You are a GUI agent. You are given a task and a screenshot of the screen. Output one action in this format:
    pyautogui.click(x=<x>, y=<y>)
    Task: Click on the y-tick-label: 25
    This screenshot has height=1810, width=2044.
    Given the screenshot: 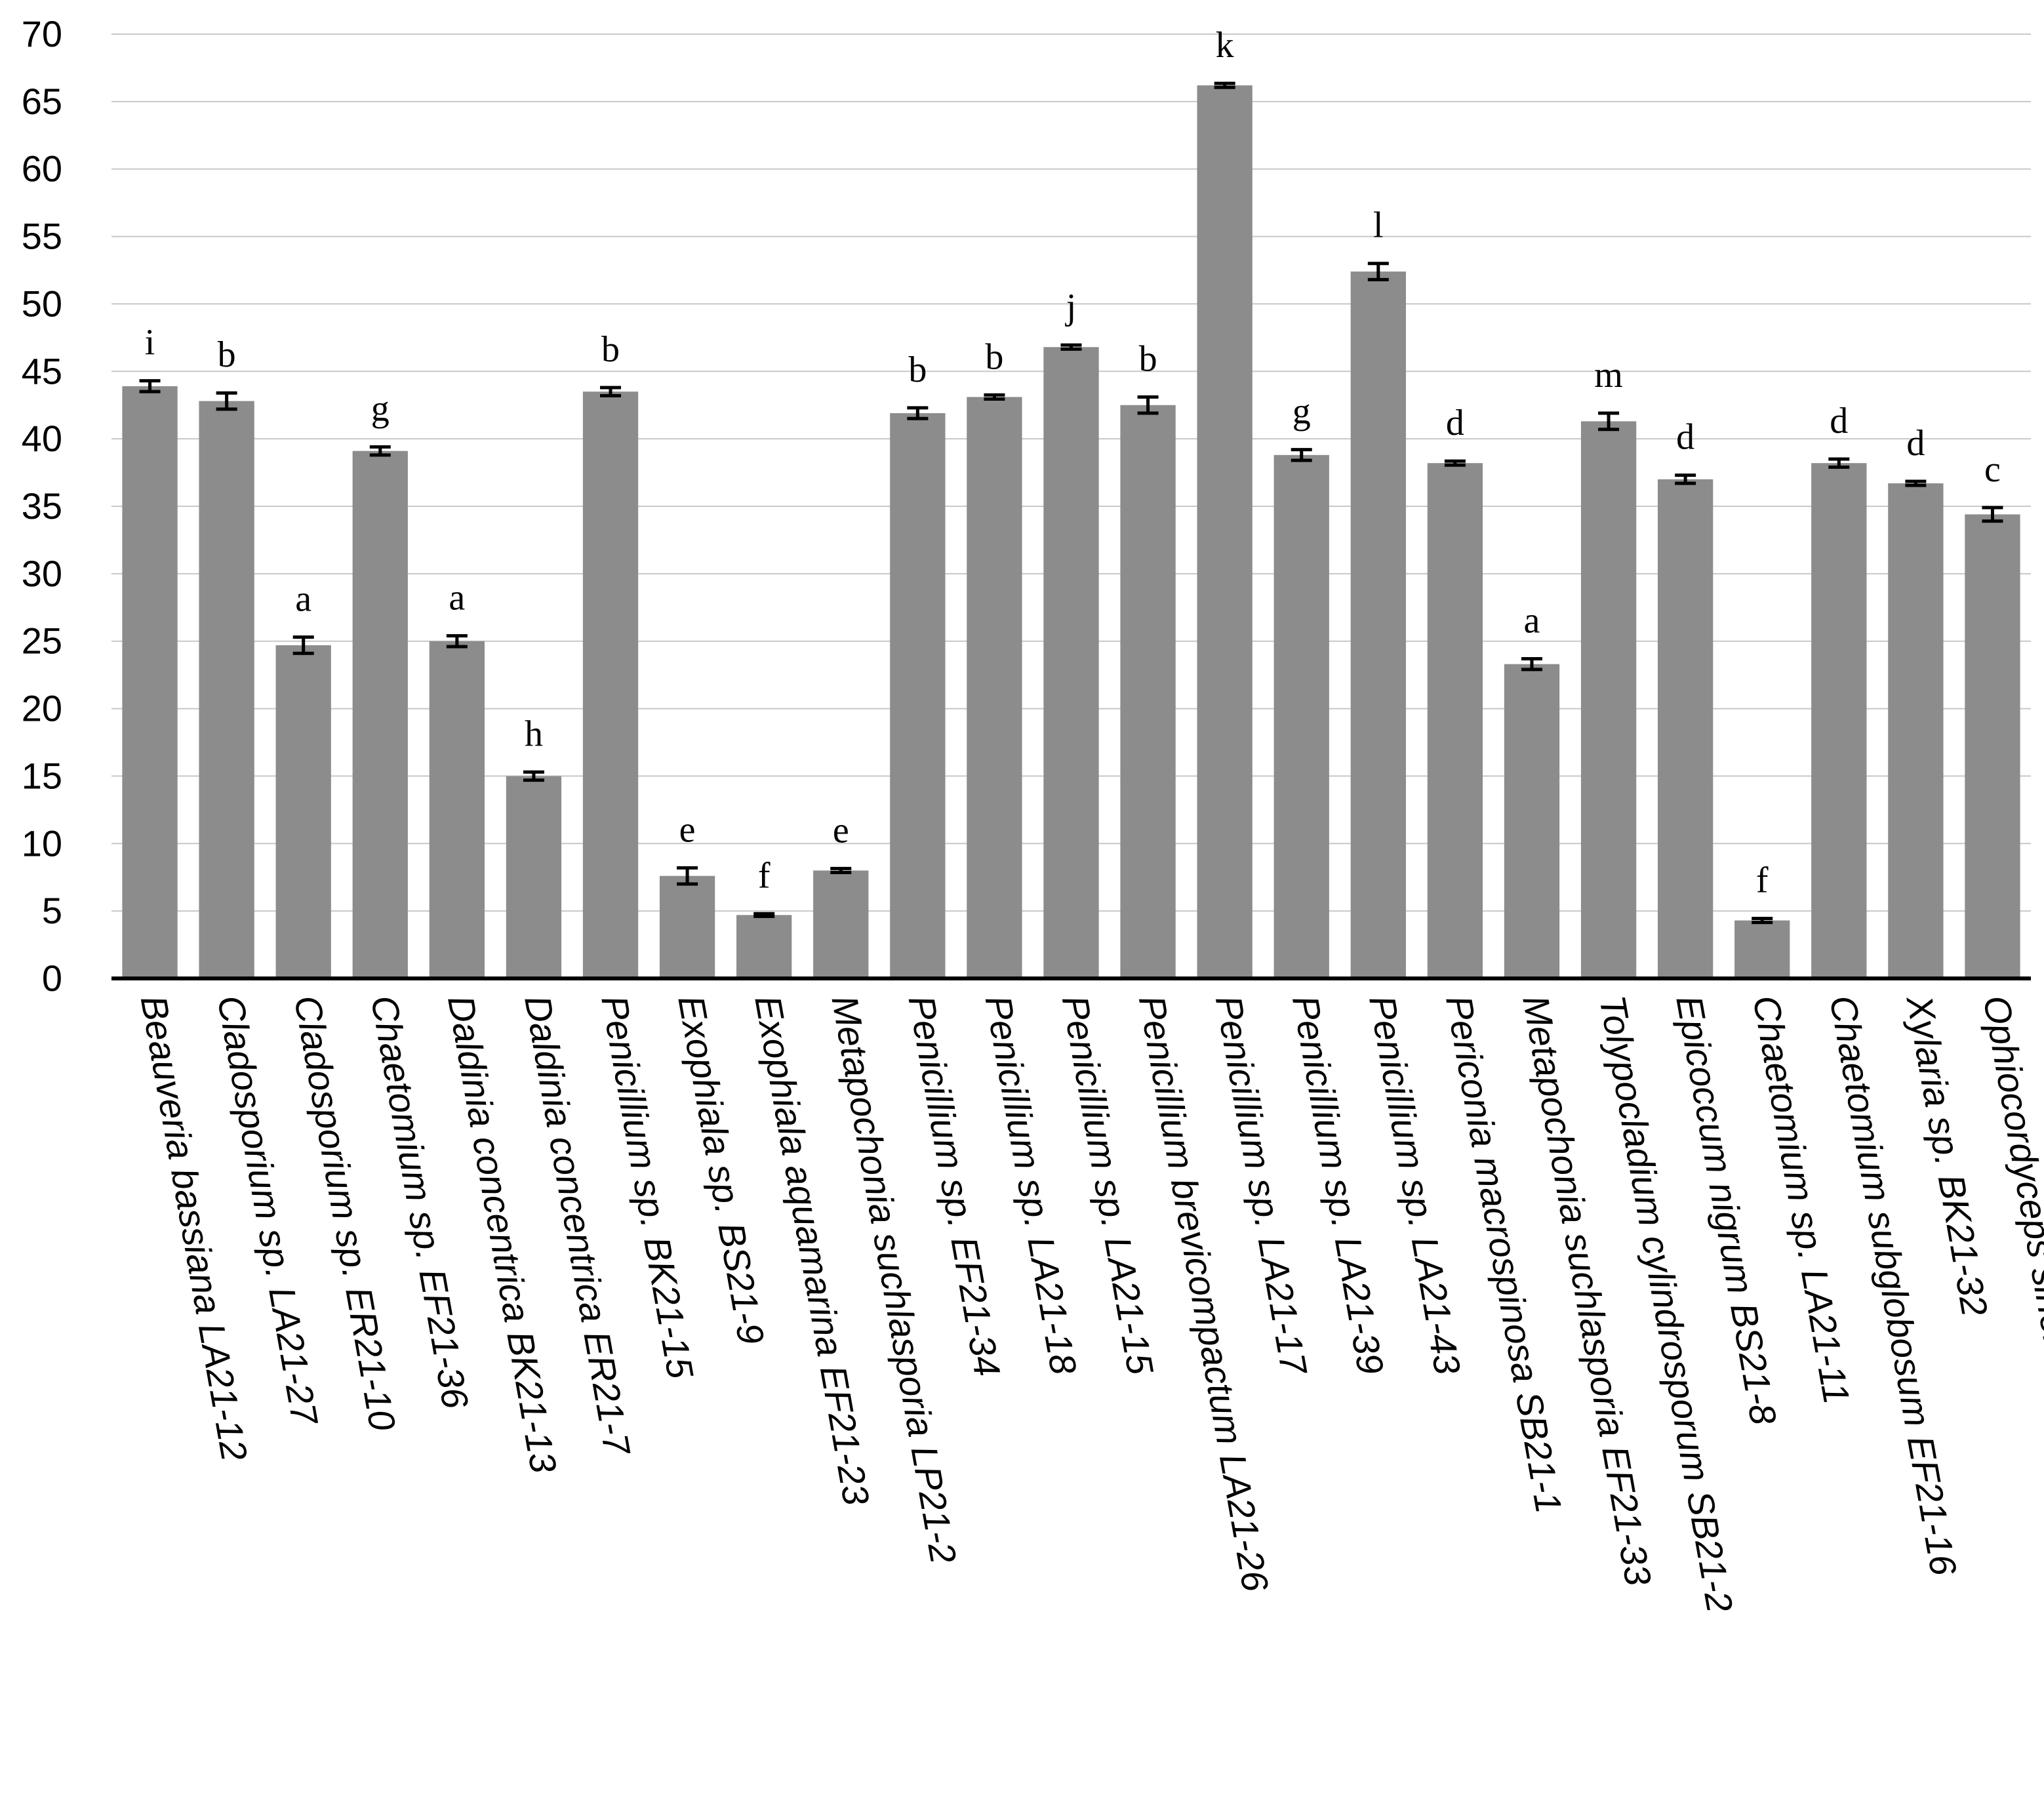 What is the action you would take?
    pyautogui.click(x=42, y=641)
    